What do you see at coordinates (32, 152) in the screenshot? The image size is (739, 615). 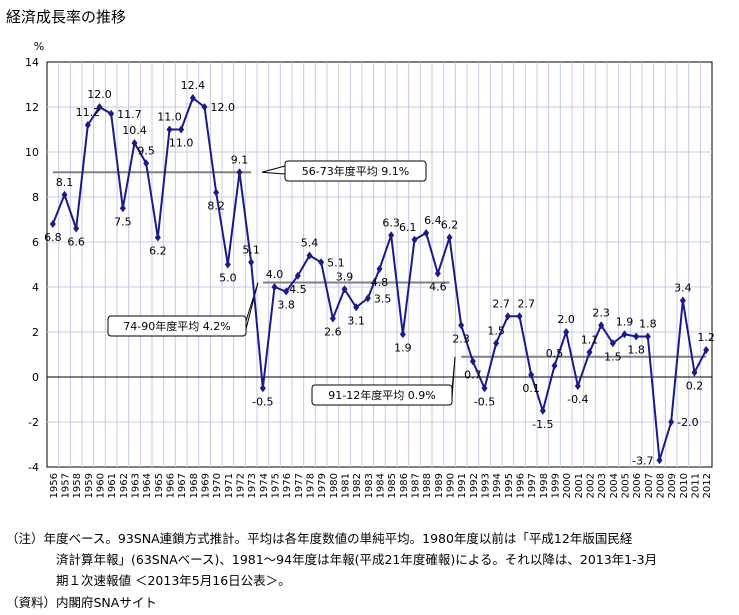 I see `y-tick-label: 10` at bounding box center [32, 152].